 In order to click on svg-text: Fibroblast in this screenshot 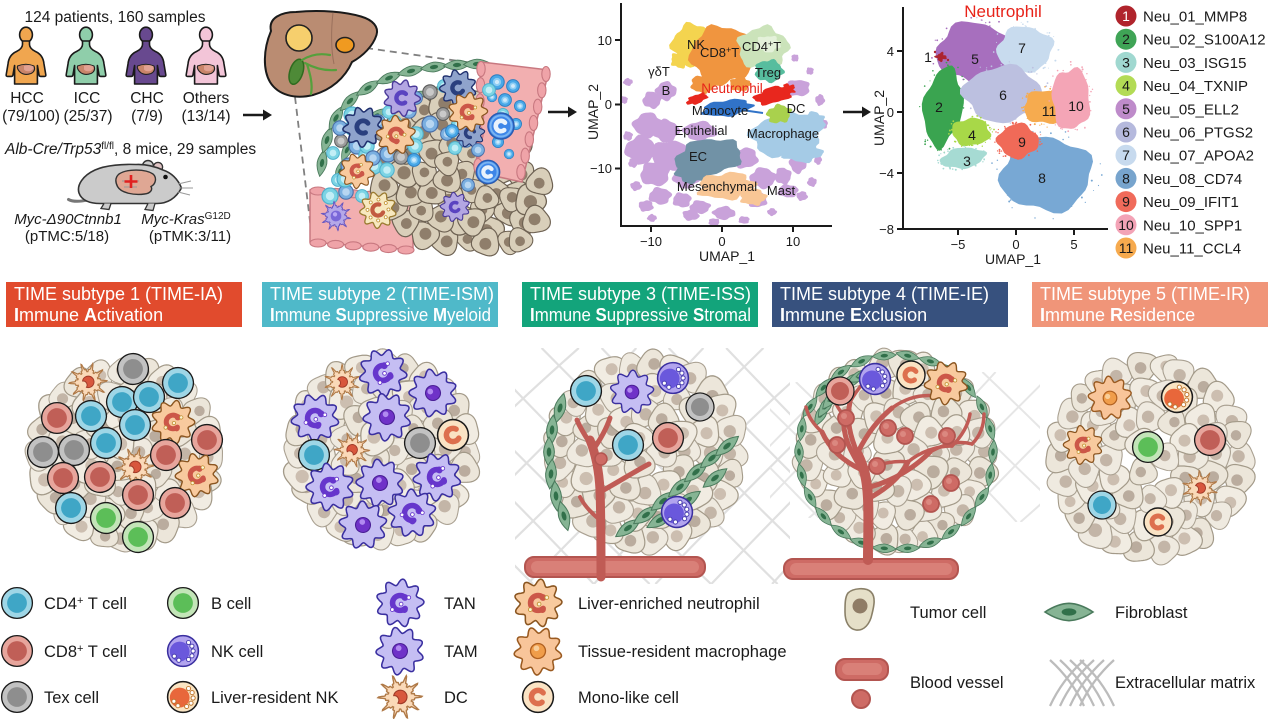, I will do `click(1151, 613)`.